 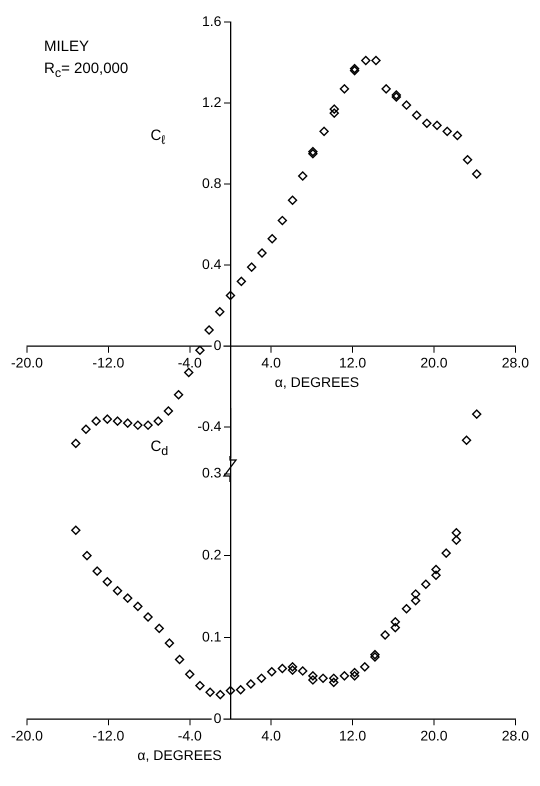 I want to click on y-tick-label: 0.3, so click(x=212, y=472).